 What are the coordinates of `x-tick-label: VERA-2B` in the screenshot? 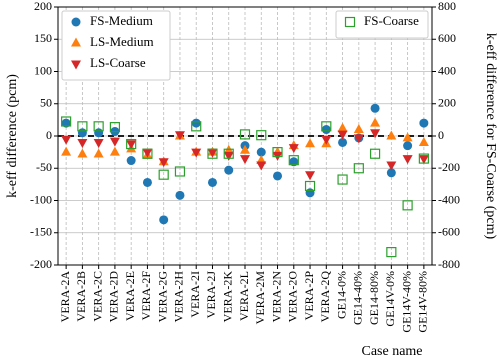 It's located at (81, 296).